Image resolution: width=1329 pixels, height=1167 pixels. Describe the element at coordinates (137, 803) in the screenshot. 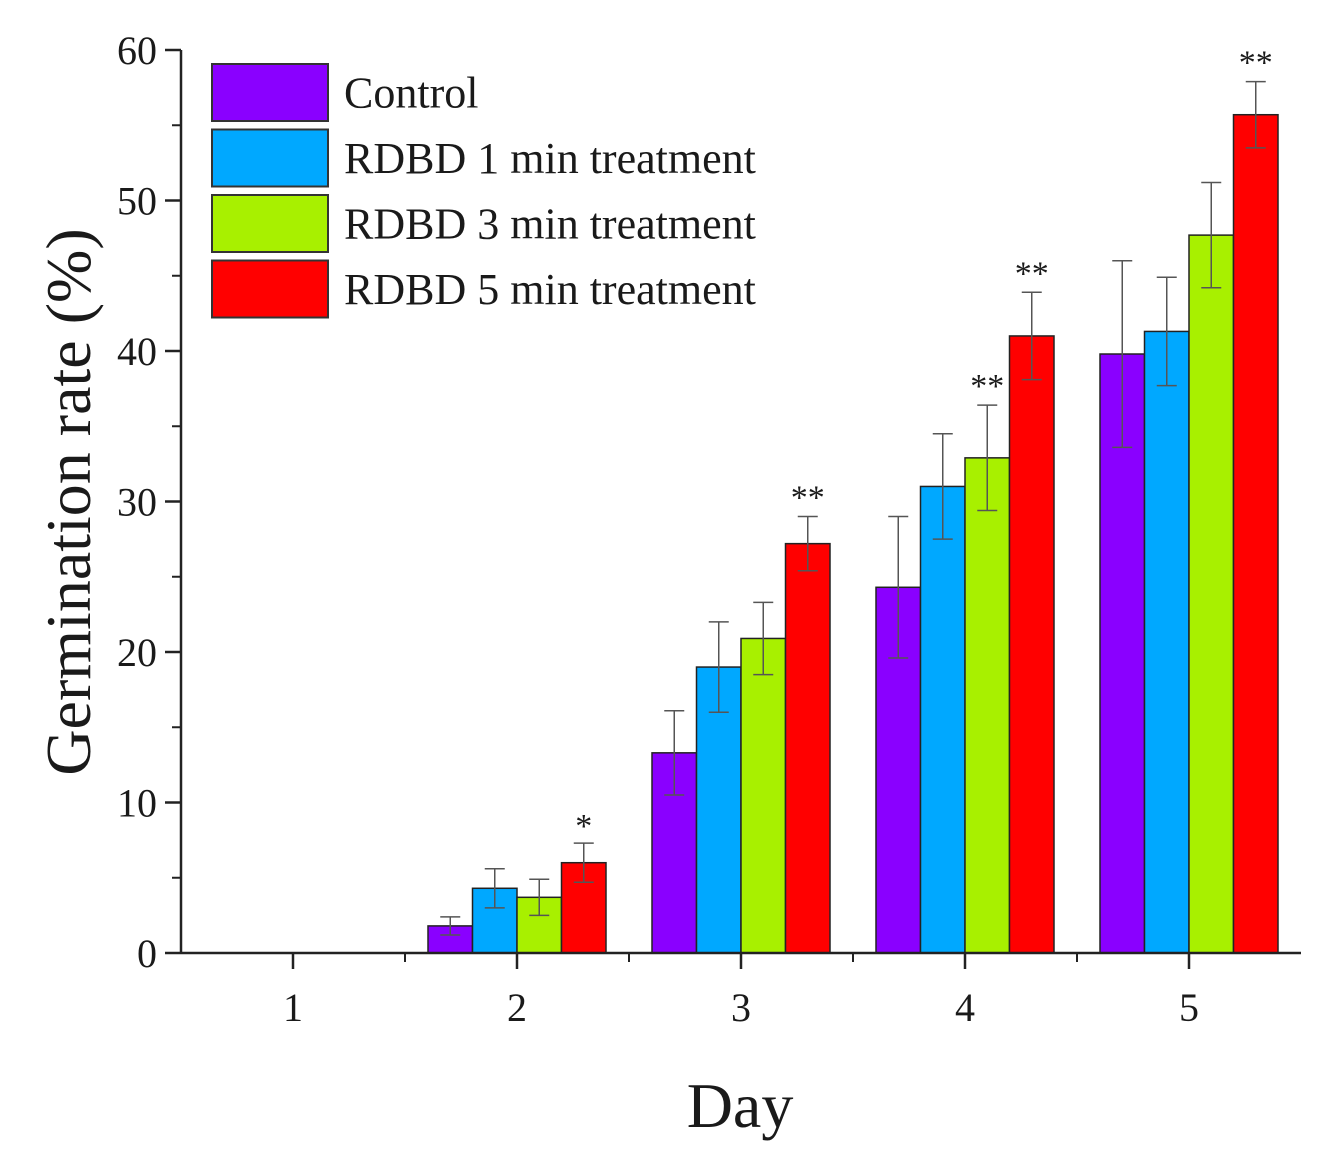

I see `y-tick-label: 10` at that location.